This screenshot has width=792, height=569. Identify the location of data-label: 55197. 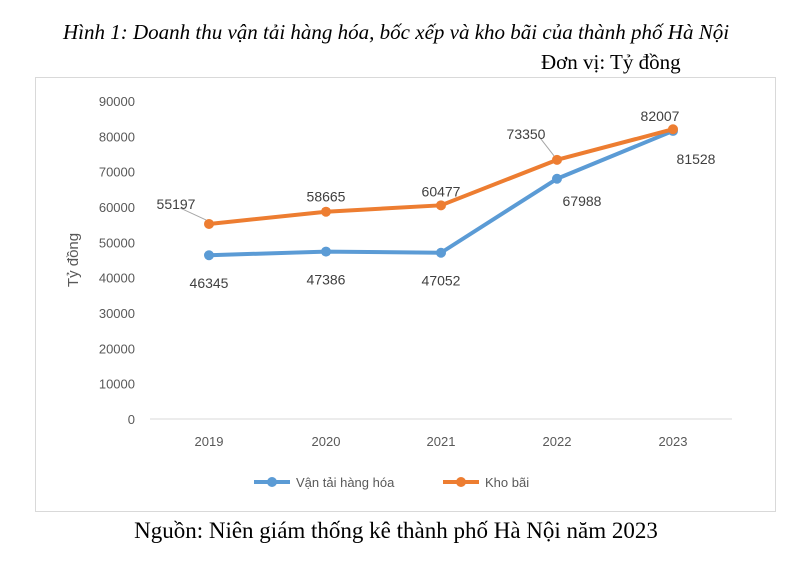
(176, 204).